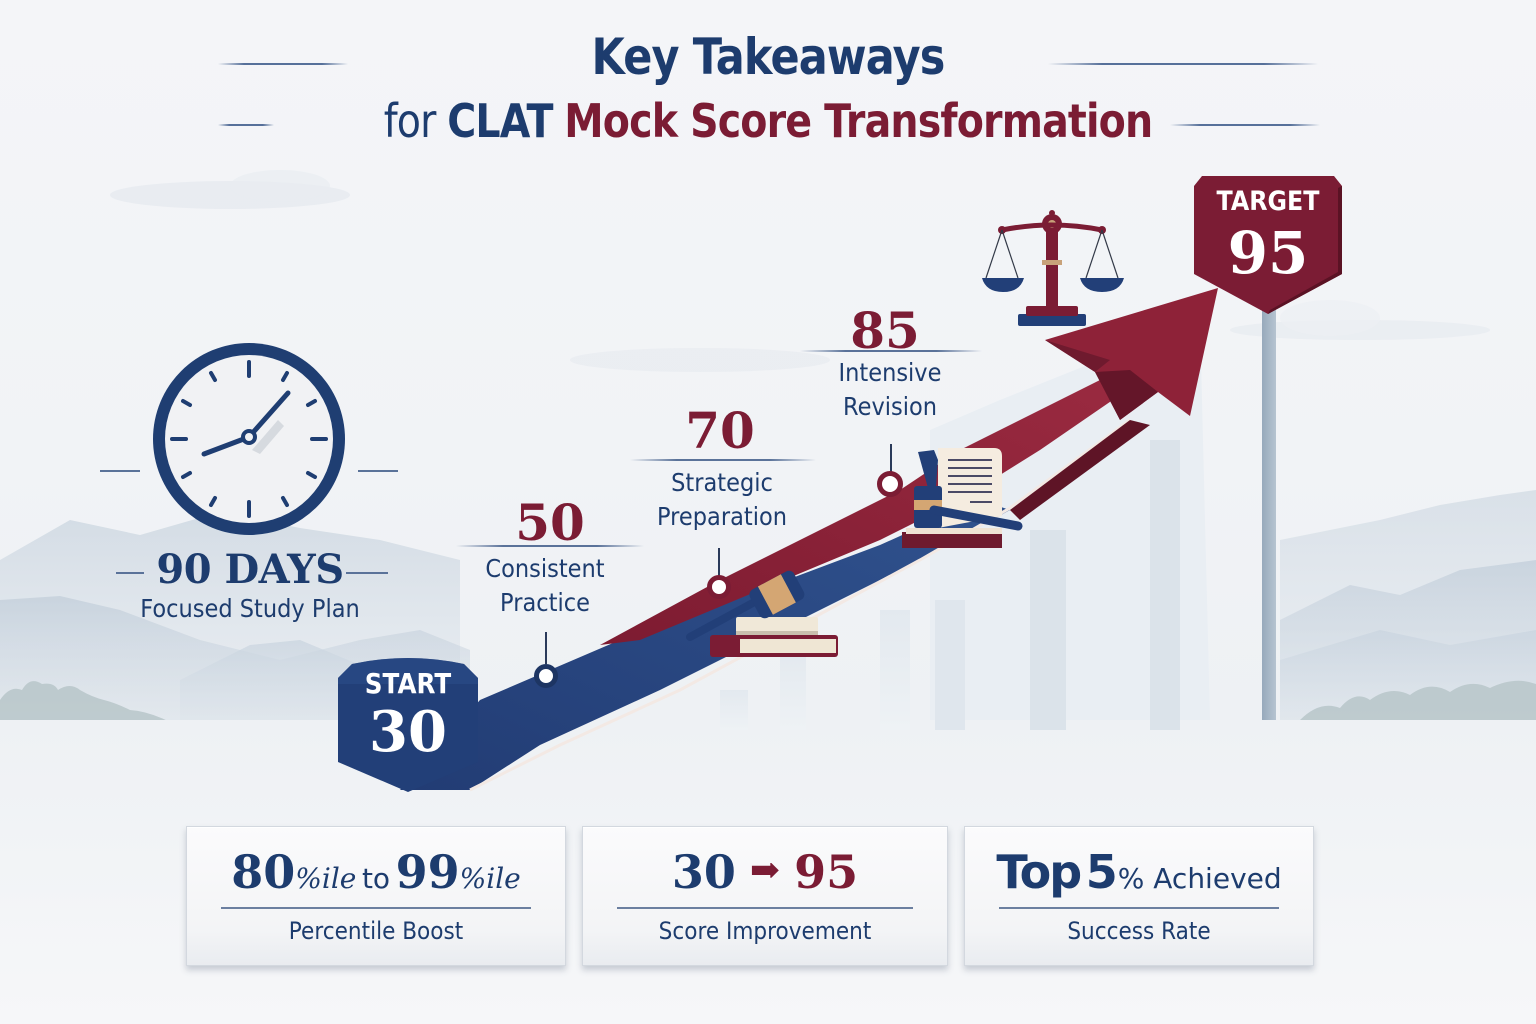 The width and height of the screenshot is (1536, 1024). I want to click on days-rule-right, so click(367, 573).